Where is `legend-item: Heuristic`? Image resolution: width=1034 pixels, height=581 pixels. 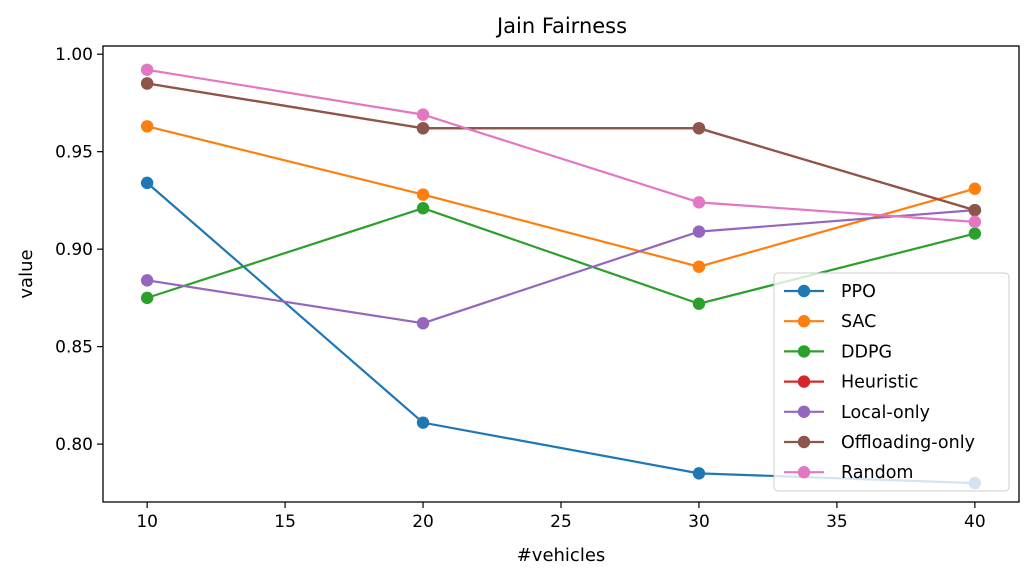
legend-item: Heuristic is located at coordinates (851, 383).